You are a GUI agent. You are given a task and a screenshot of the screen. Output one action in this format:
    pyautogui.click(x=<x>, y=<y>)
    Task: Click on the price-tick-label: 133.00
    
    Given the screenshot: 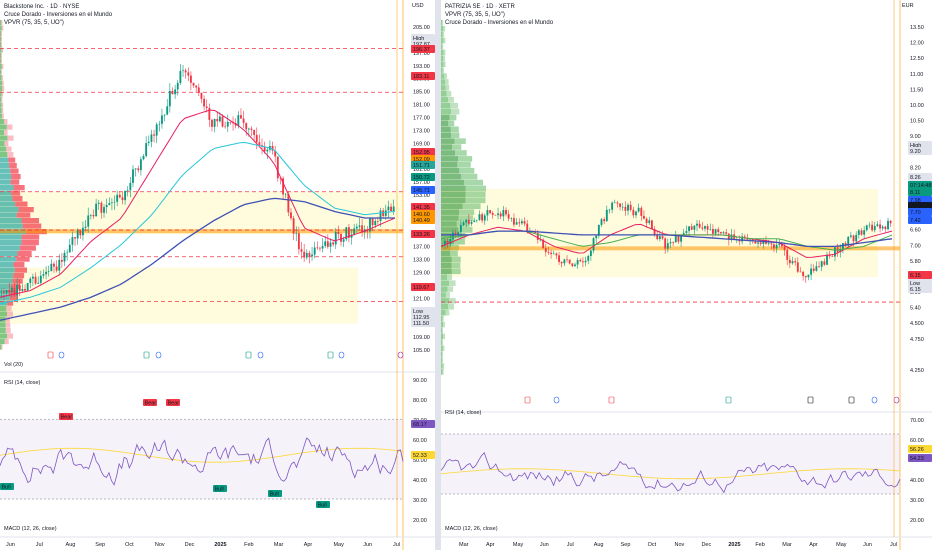 What is the action you would take?
    pyautogui.click(x=421, y=261)
    